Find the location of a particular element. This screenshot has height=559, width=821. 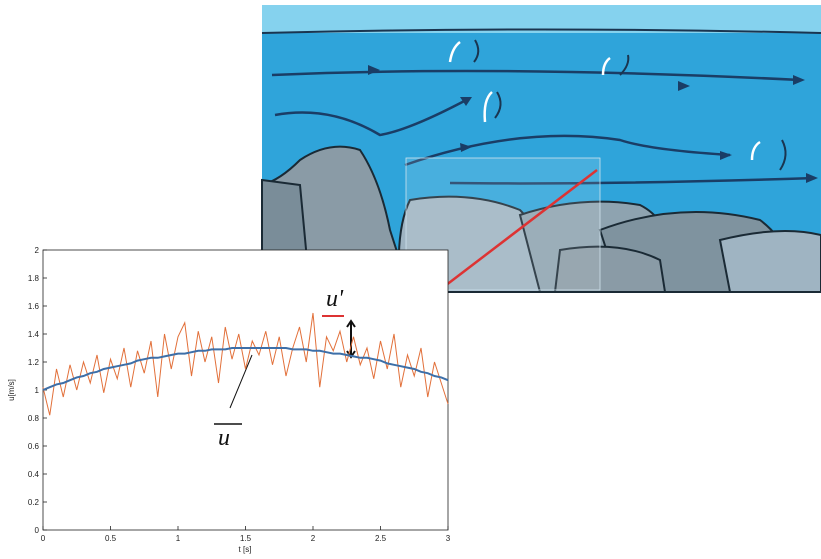

y-tick-label: 1.6 is located at coordinates (34, 306).